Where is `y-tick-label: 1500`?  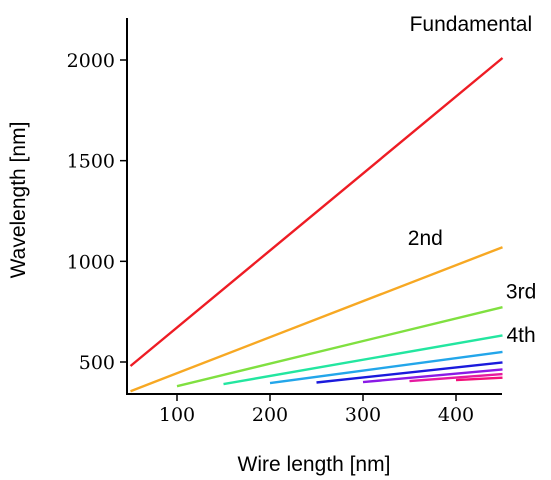
y-tick-label: 1500 is located at coordinates (91, 162).